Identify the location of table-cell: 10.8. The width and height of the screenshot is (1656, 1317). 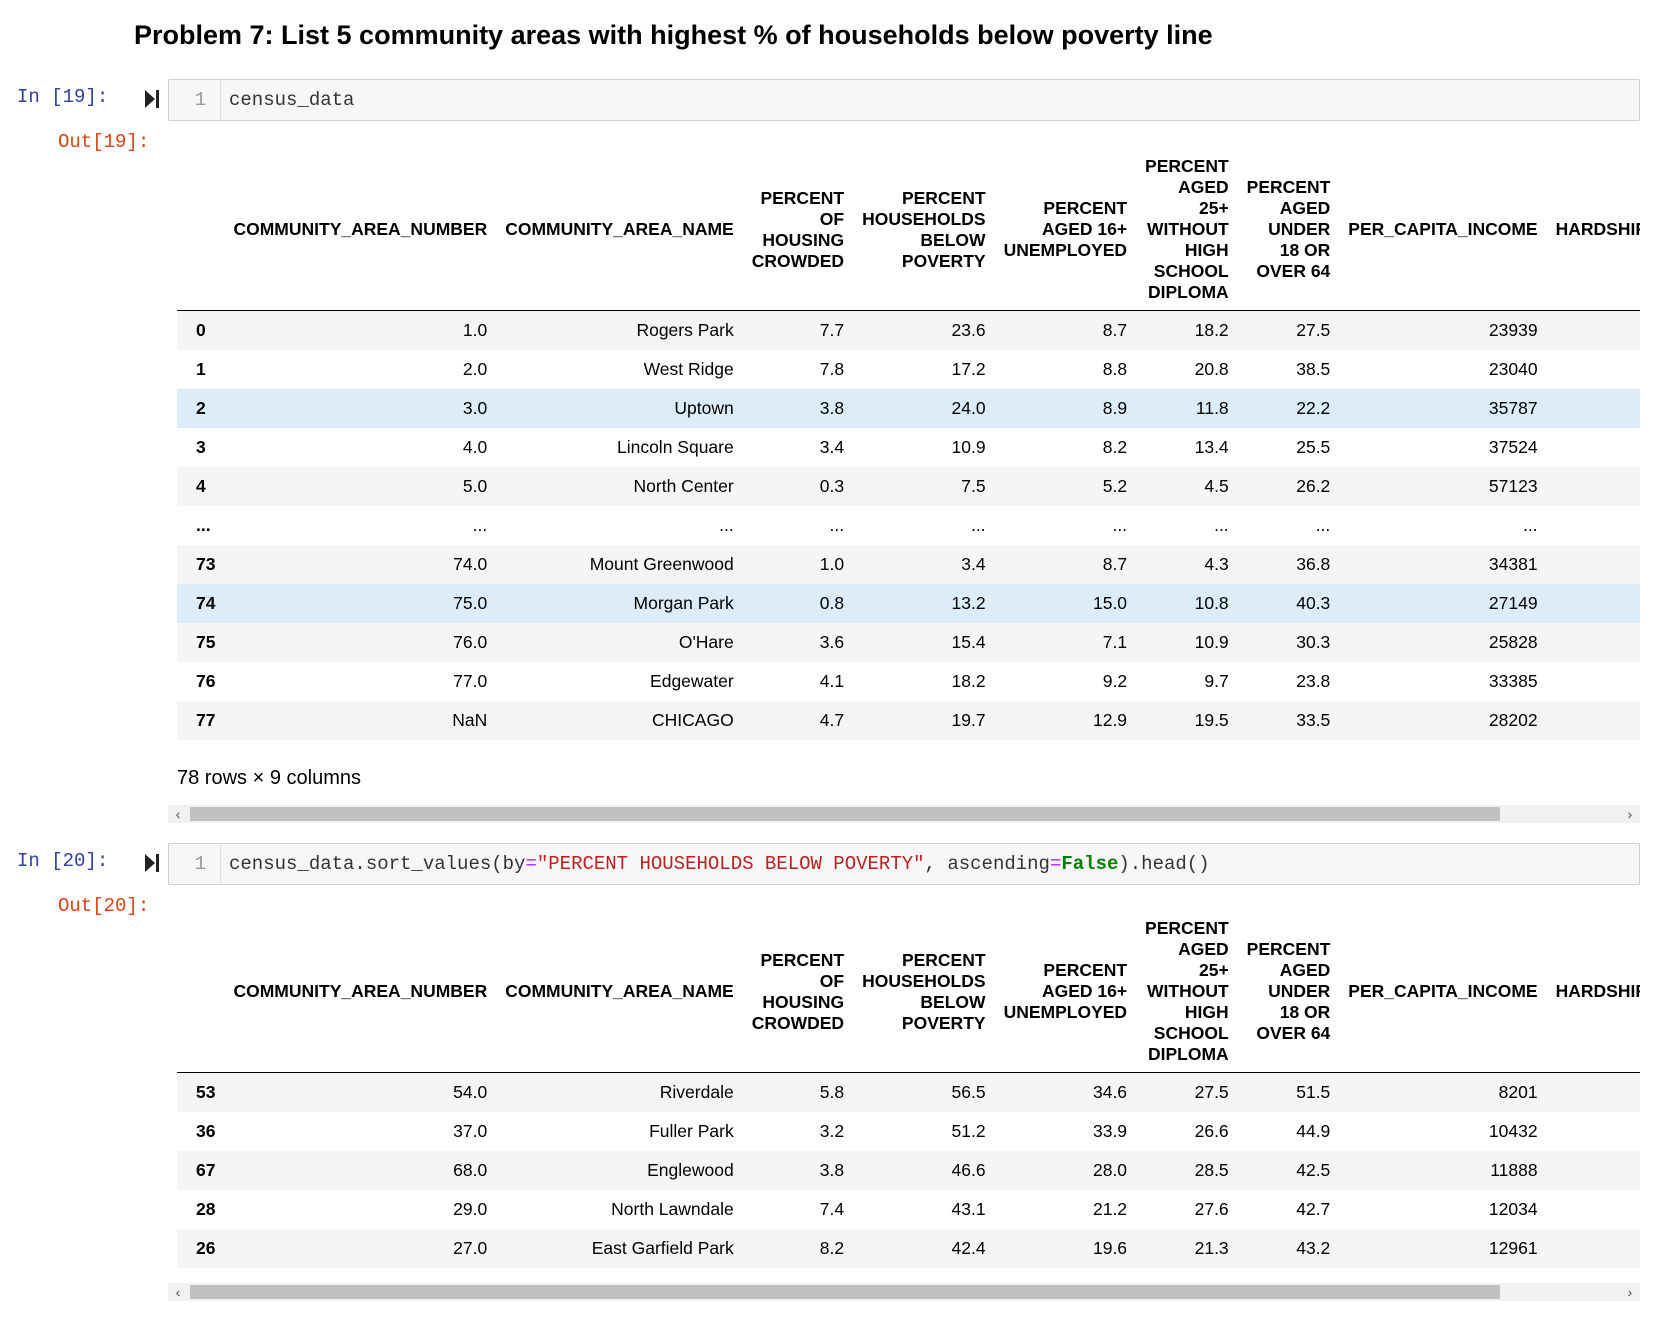
(1211, 602).